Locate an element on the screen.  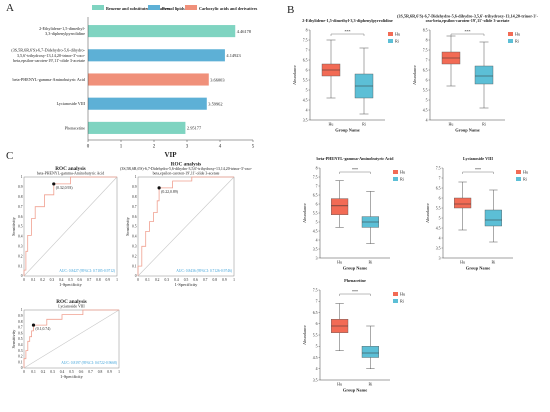
box1-x-axis-label: Group Name is located at coordinates (347, 130).